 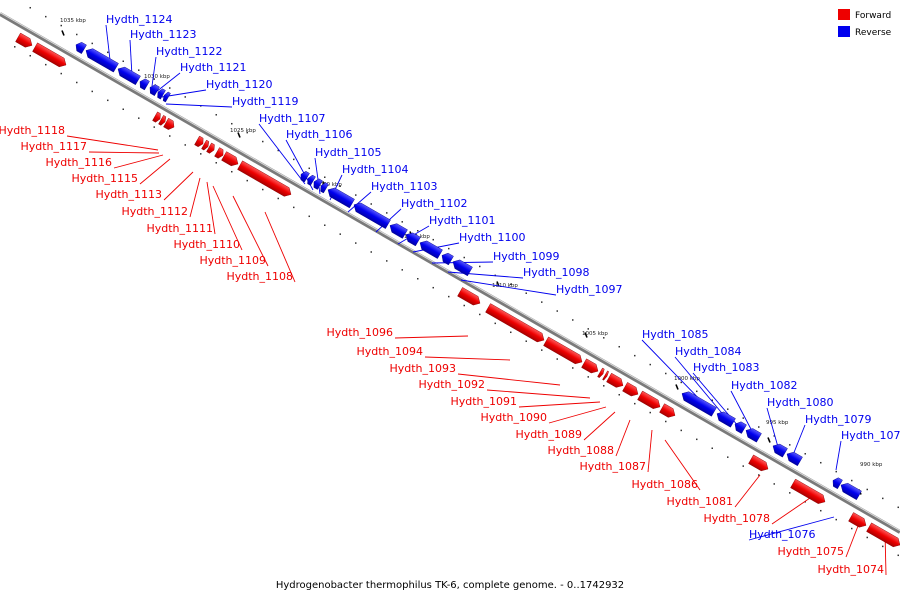 What do you see at coordinates (451, 384) in the screenshot?
I see `forward-gene-label: Hydth_1092` at bounding box center [451, 384].